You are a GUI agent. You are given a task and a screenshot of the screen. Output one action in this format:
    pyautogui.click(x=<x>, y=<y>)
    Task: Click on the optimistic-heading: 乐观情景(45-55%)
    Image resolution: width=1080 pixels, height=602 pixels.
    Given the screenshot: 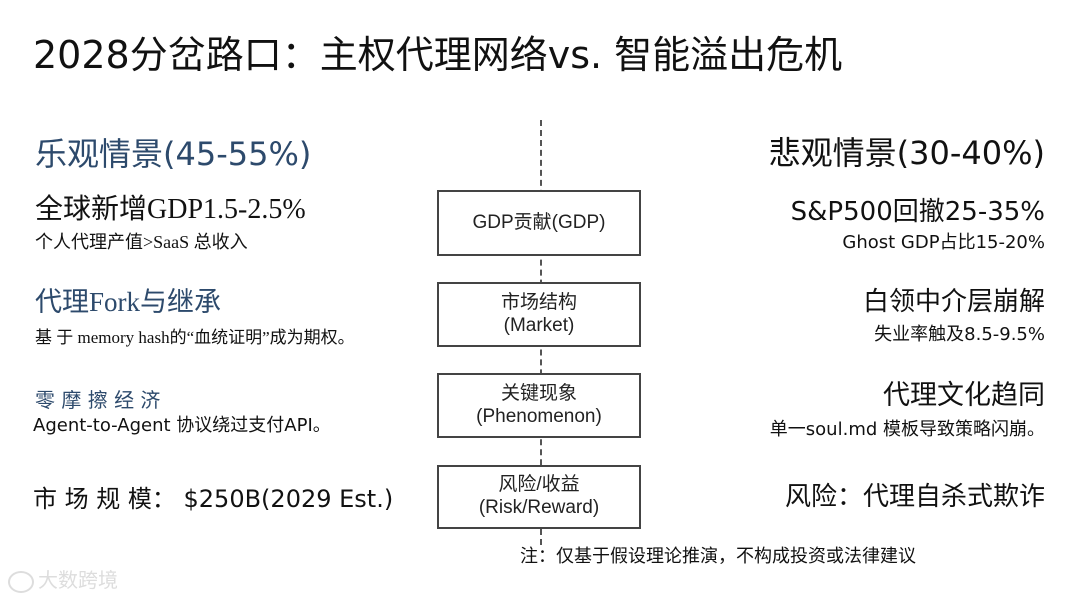 What is the action you would take?
    pyautogui.click(x=173, y=154)
    